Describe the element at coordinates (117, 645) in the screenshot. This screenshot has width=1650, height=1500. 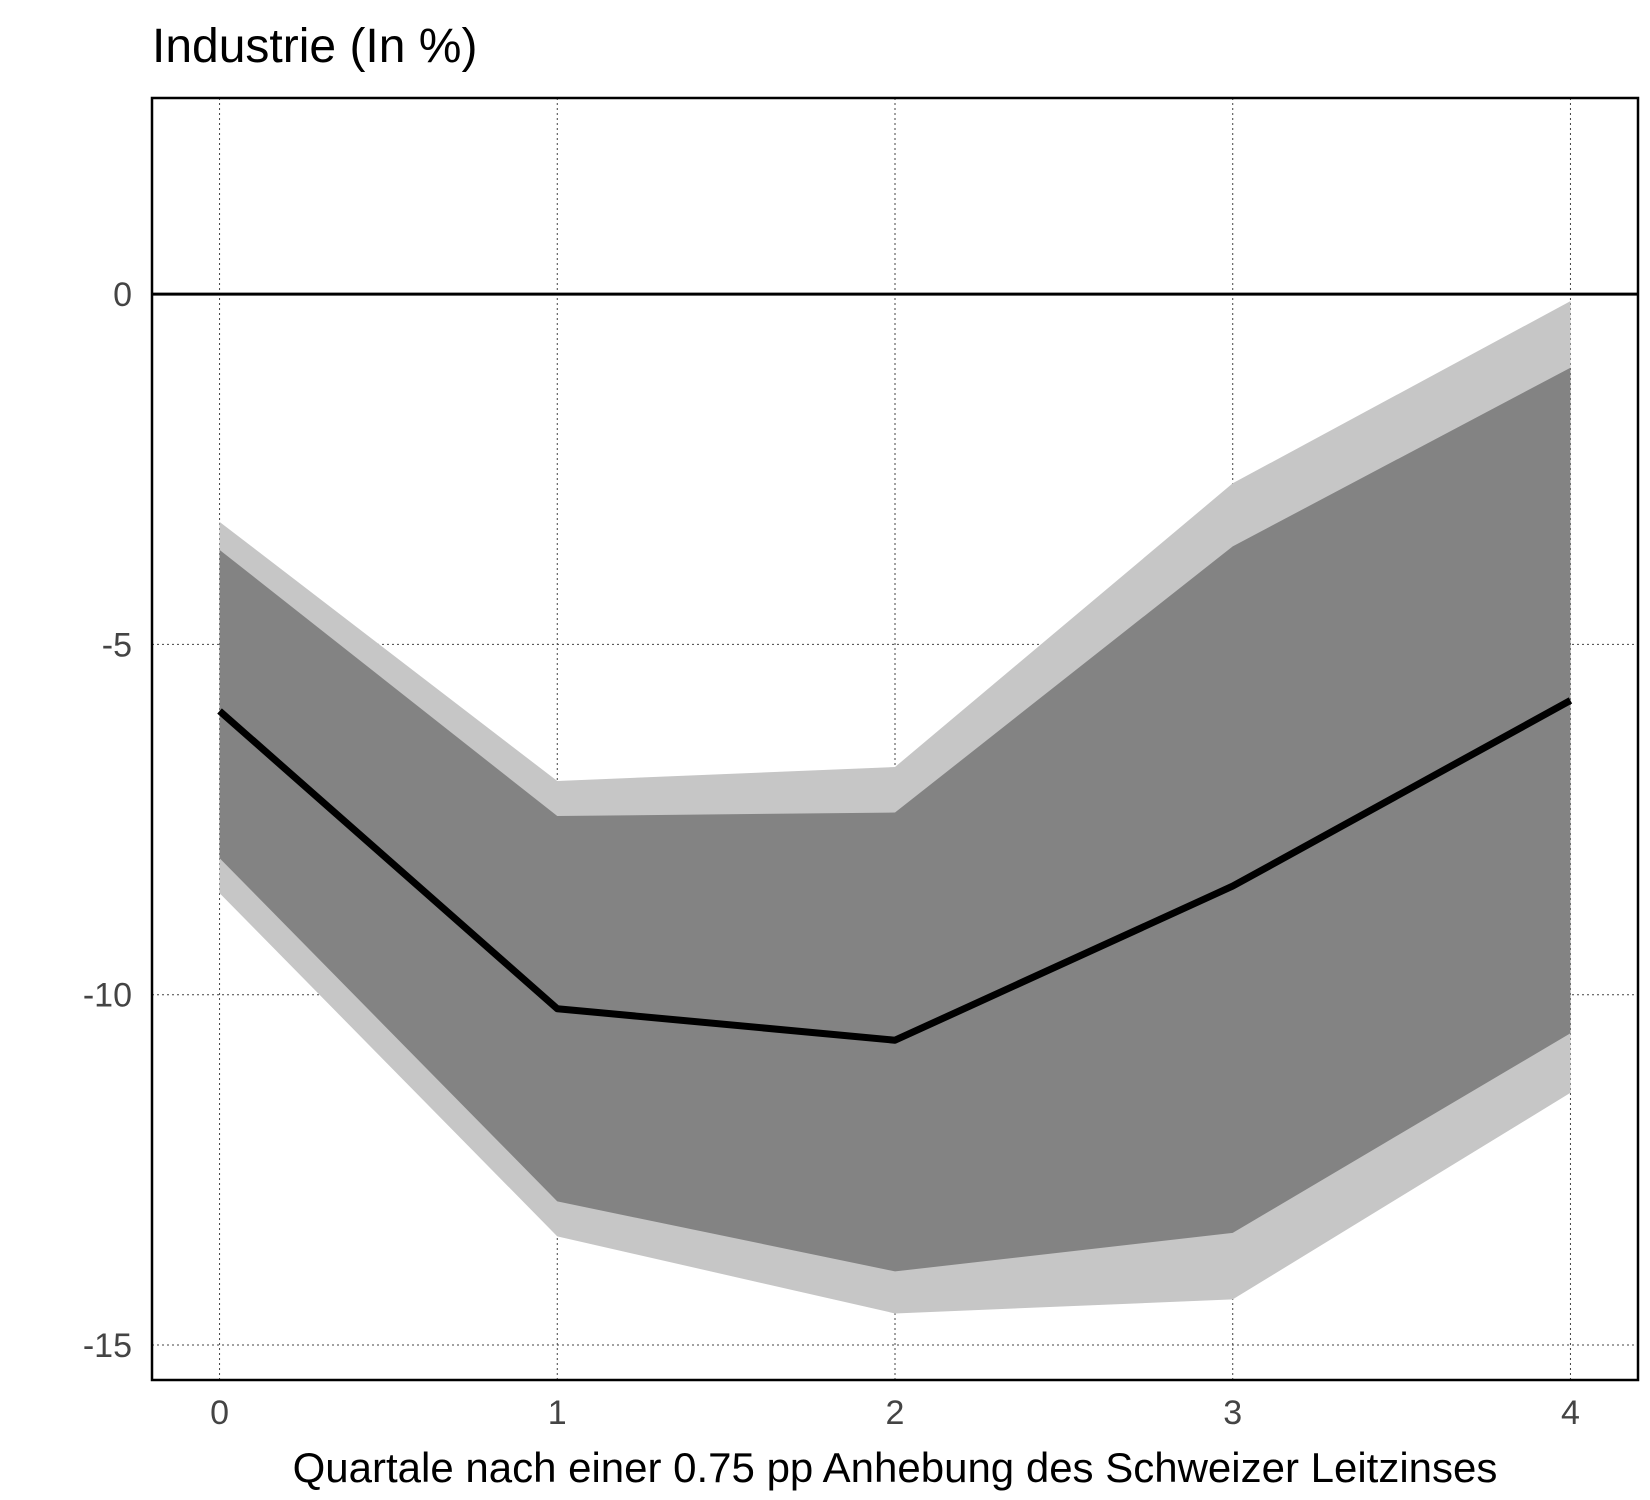
I see `y-tick-label: -5` at that location.